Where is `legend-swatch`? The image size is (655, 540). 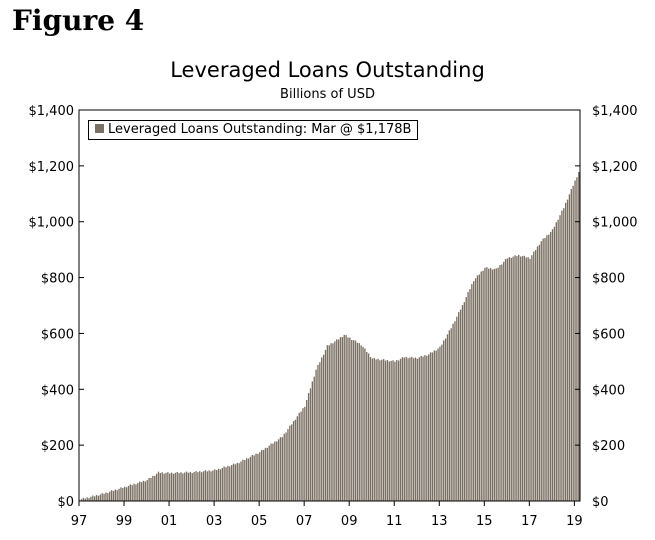
legend-swatch is located at coordinates (99, 128).